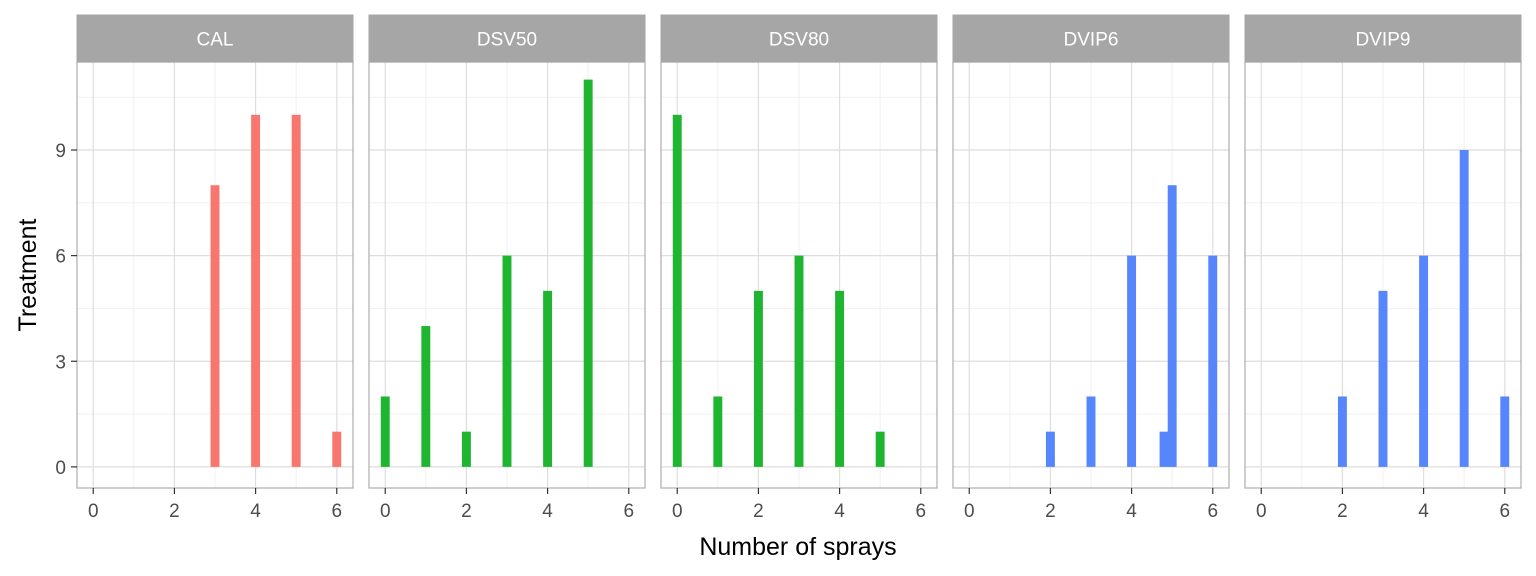 The height and width of the screenshot is (576, 1536). I want to click on y-axis-title: Treatment, so click(28, 274).